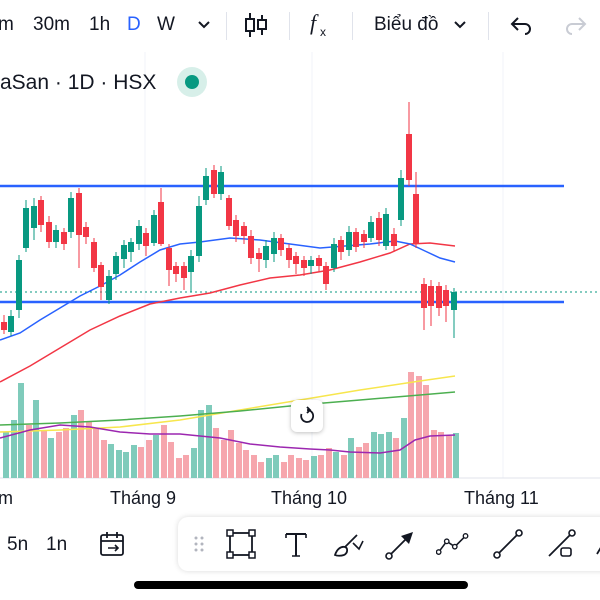  Describe the element at coordinates (453, 544) in the screenshot. I see `path-icon` at that location.